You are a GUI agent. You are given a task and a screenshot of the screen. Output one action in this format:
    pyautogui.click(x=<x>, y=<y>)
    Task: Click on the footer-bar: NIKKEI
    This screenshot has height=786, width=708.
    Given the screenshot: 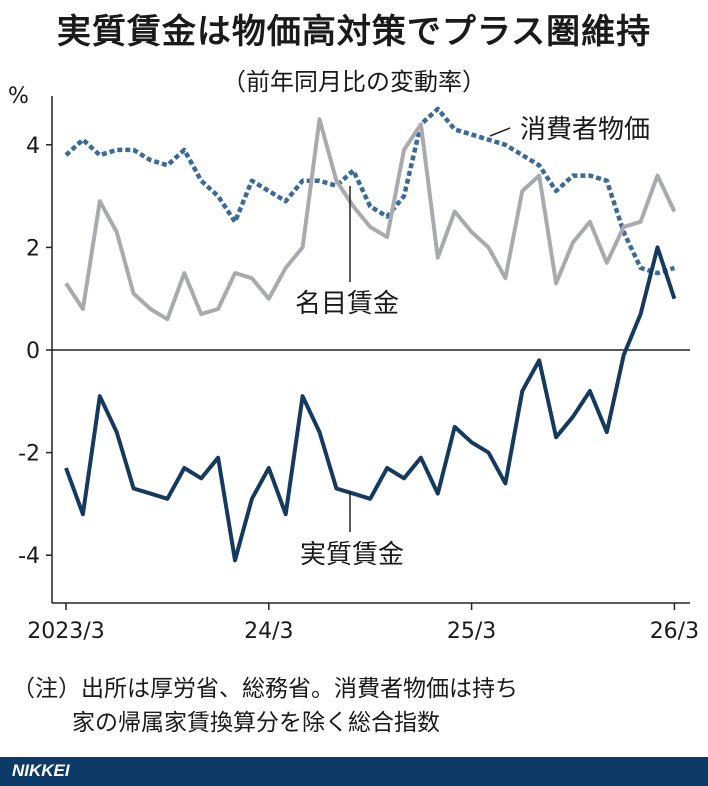 What is the action you would take?
    pyautogui.click(x=354, y=771)
    